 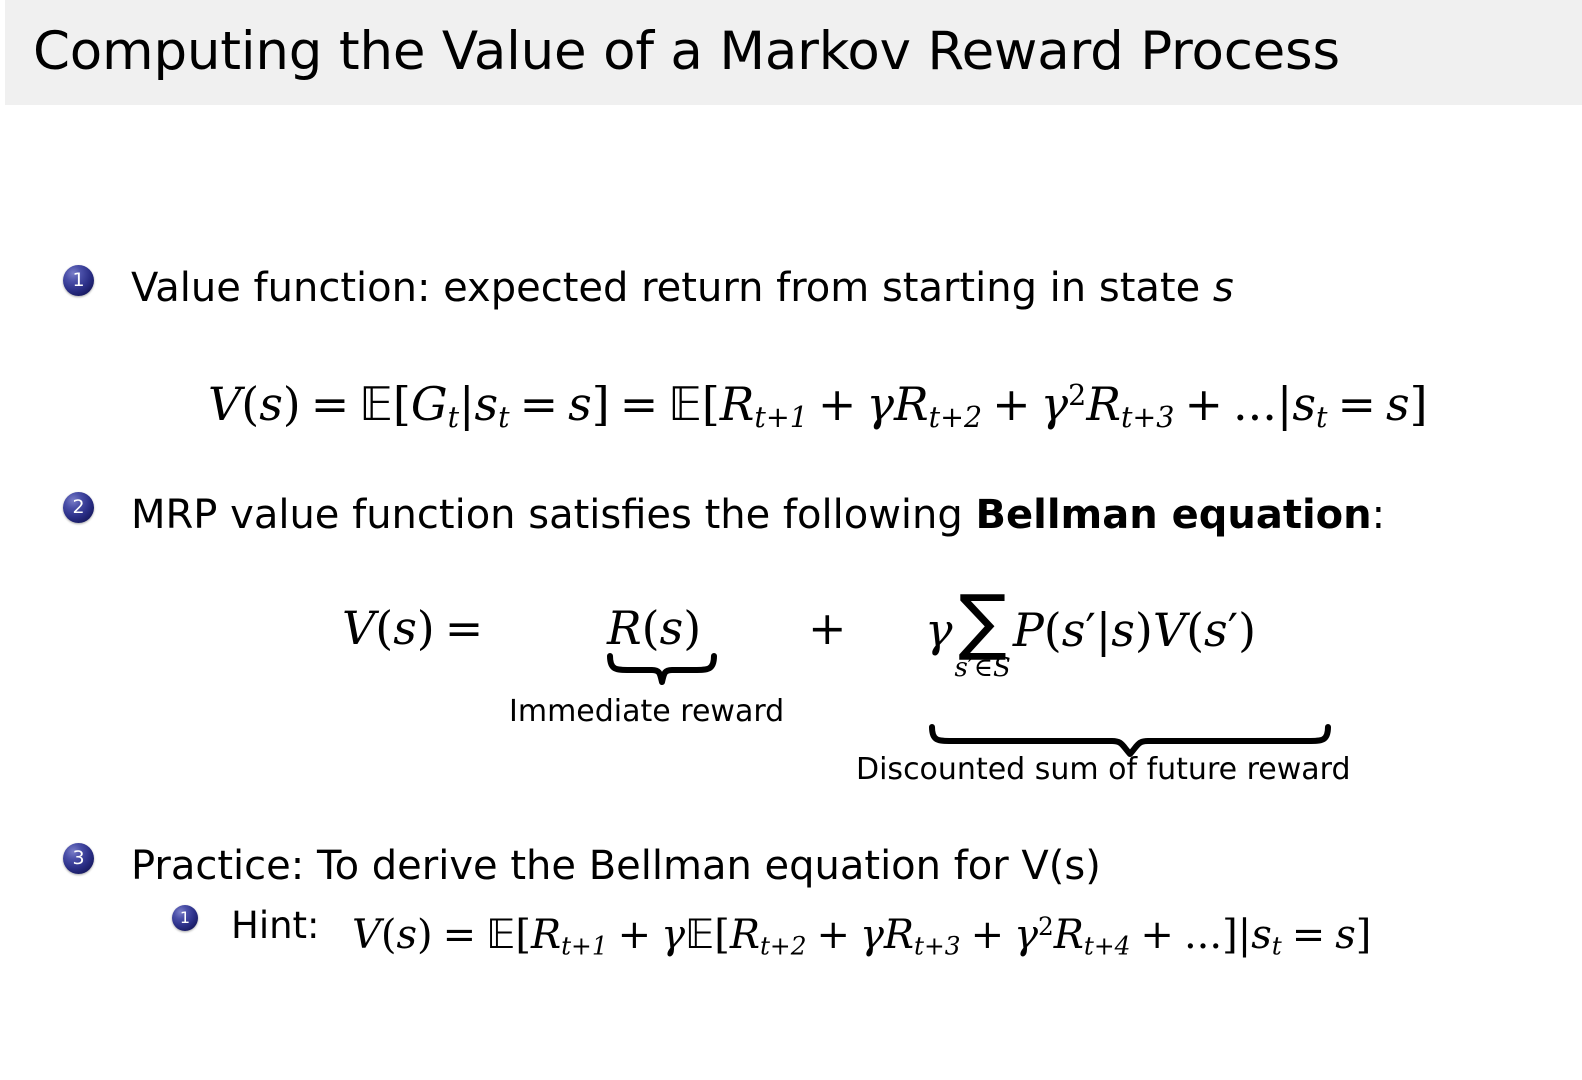 I want to click on summation-operator: ∑ s′∈S, so click(x=982, y=631).